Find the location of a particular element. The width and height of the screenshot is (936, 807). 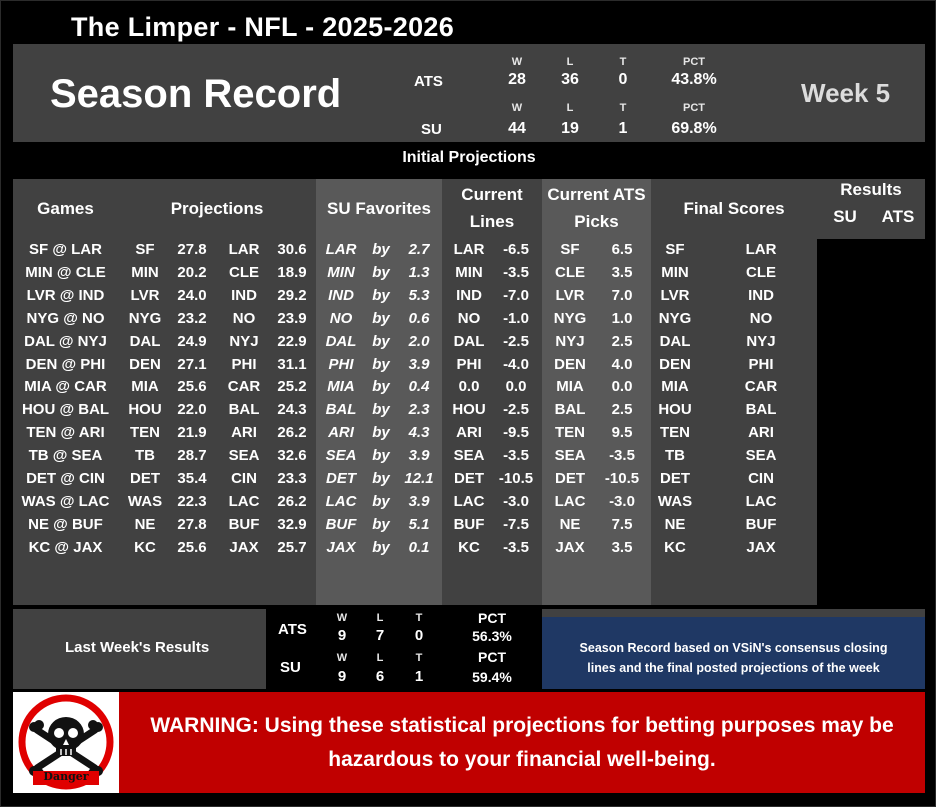

proj-home-team: NYJ is located at coordinates (244, 341).